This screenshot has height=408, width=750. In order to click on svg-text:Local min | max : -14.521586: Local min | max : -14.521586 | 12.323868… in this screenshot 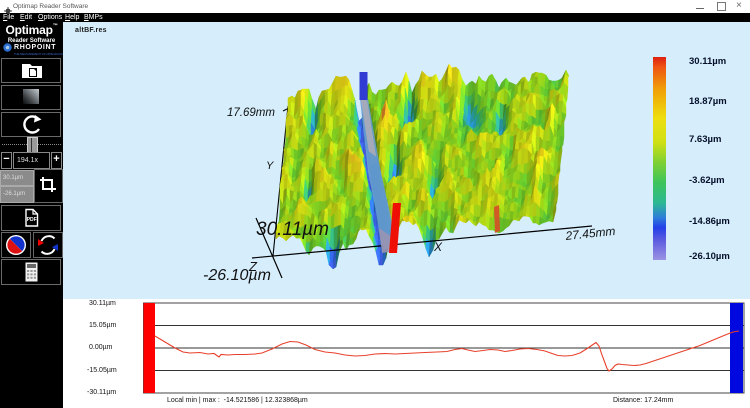, I will do `click(237, 400)`.